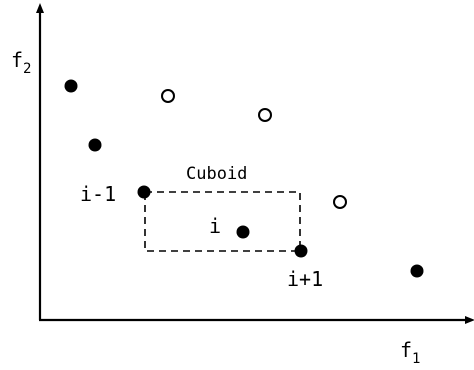 This screenshot has width=474, height=370. I want to click on x-axis-label-main: f, so click(406, 350).